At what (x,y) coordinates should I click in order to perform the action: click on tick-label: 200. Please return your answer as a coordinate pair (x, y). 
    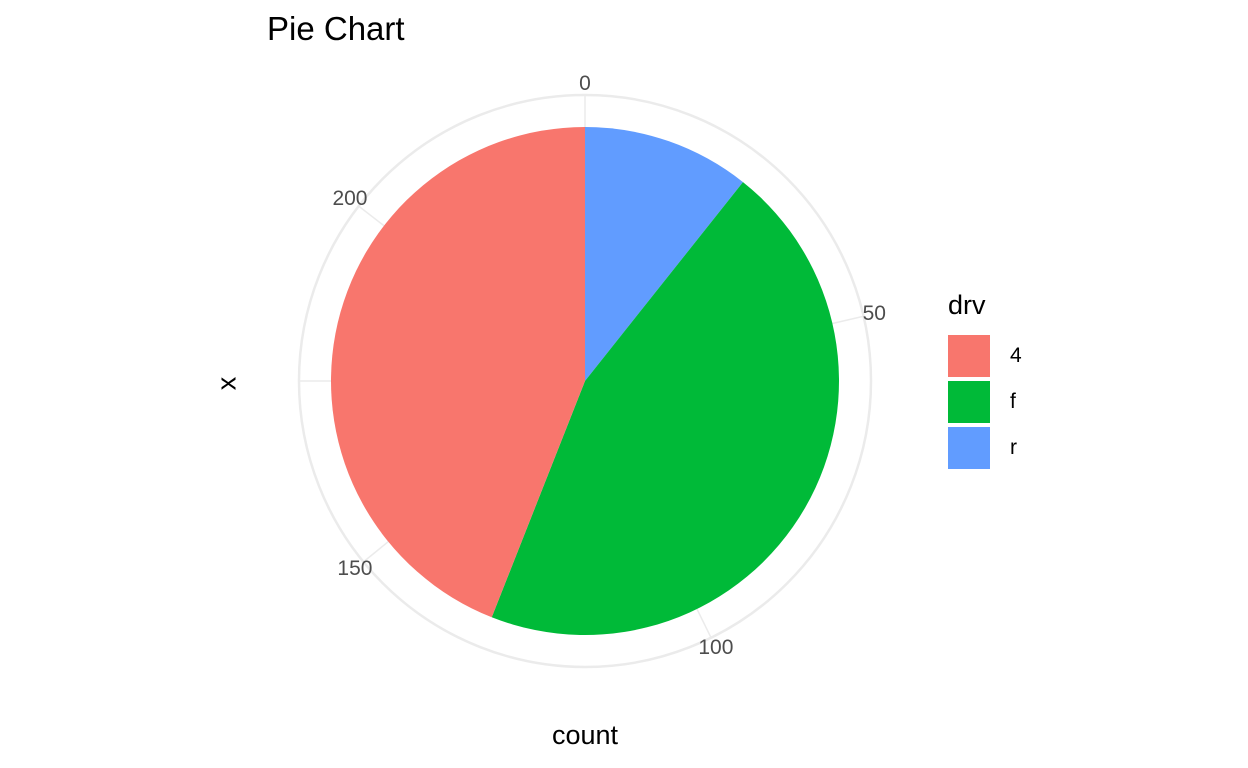
    Looking at the image, I should click on (350, 199).